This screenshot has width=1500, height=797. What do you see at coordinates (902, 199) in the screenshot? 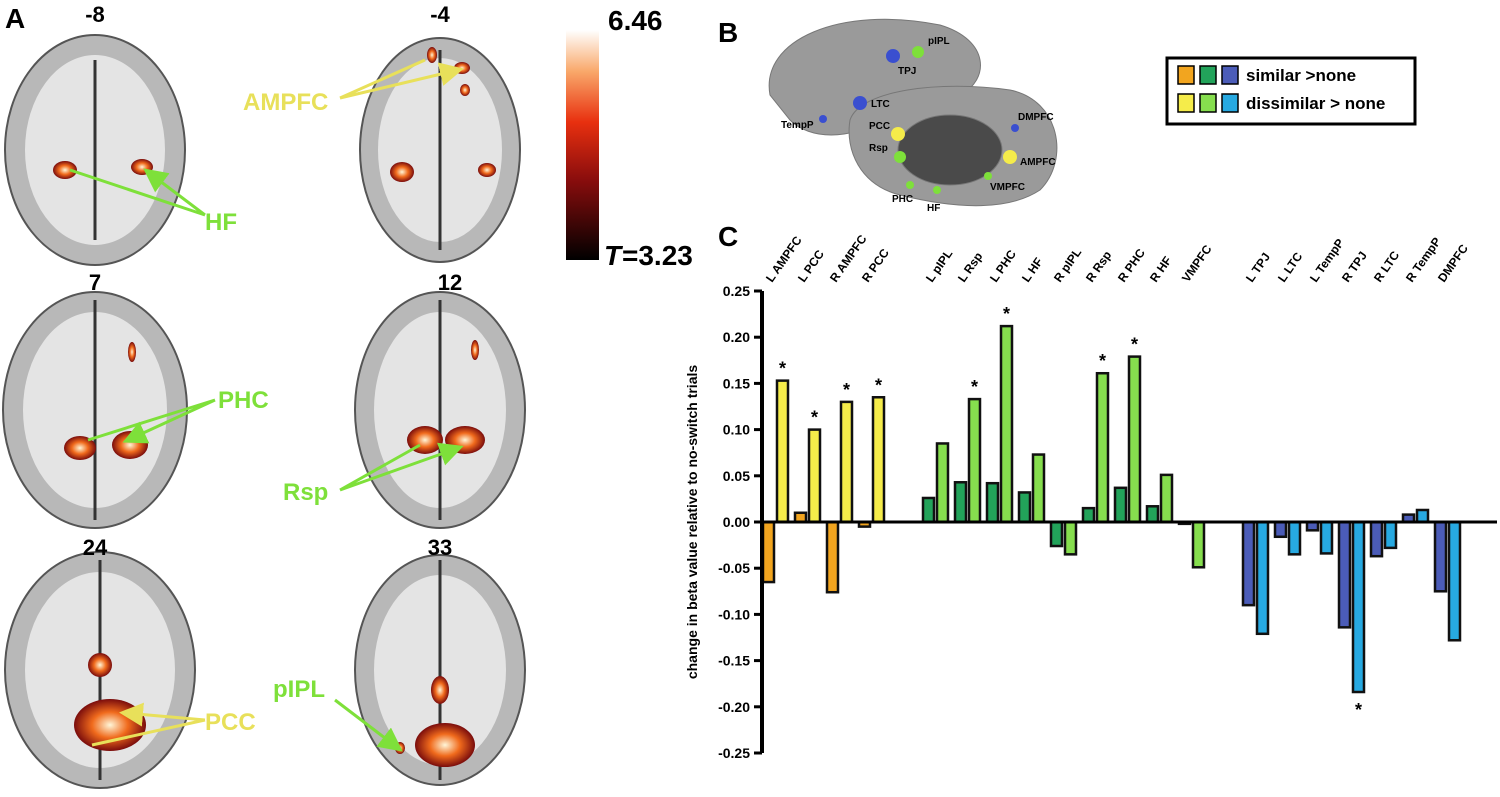
I see `roi-label: PHC` at bounding box center [902, 199].